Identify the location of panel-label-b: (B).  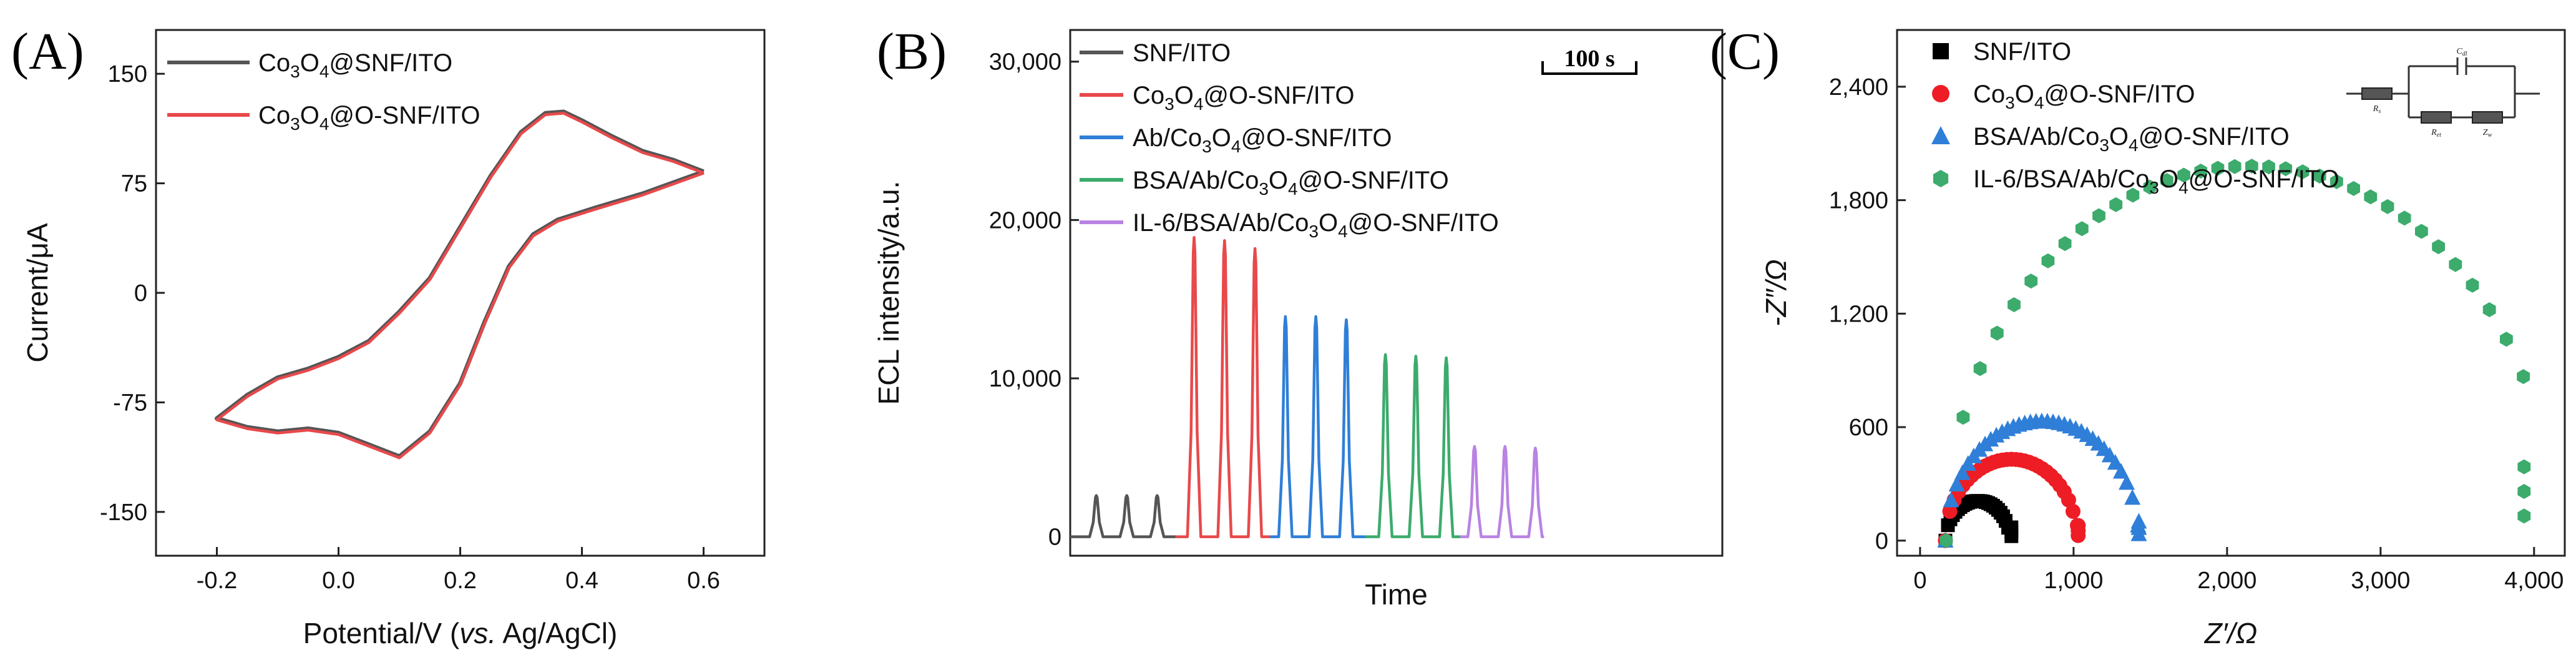
(912, 51).